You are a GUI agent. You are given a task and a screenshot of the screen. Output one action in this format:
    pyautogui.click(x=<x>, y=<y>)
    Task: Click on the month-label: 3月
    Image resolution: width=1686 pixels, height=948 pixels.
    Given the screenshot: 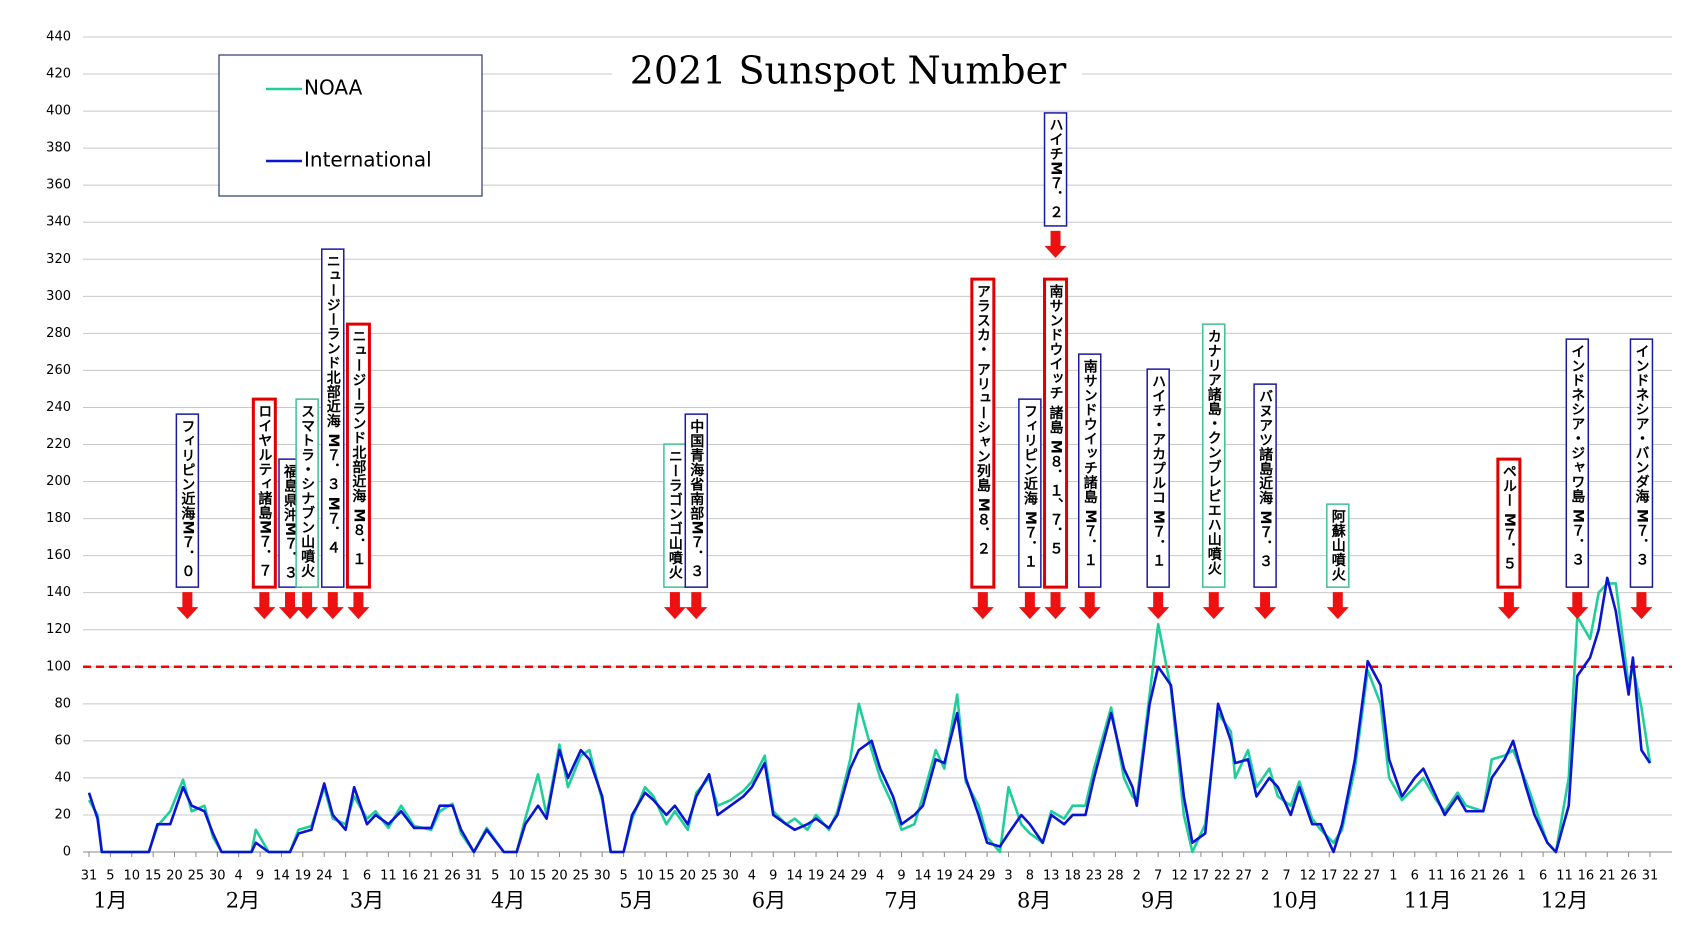 What is the action you would take?
    pyautogui.click(x=367, y=901)
    